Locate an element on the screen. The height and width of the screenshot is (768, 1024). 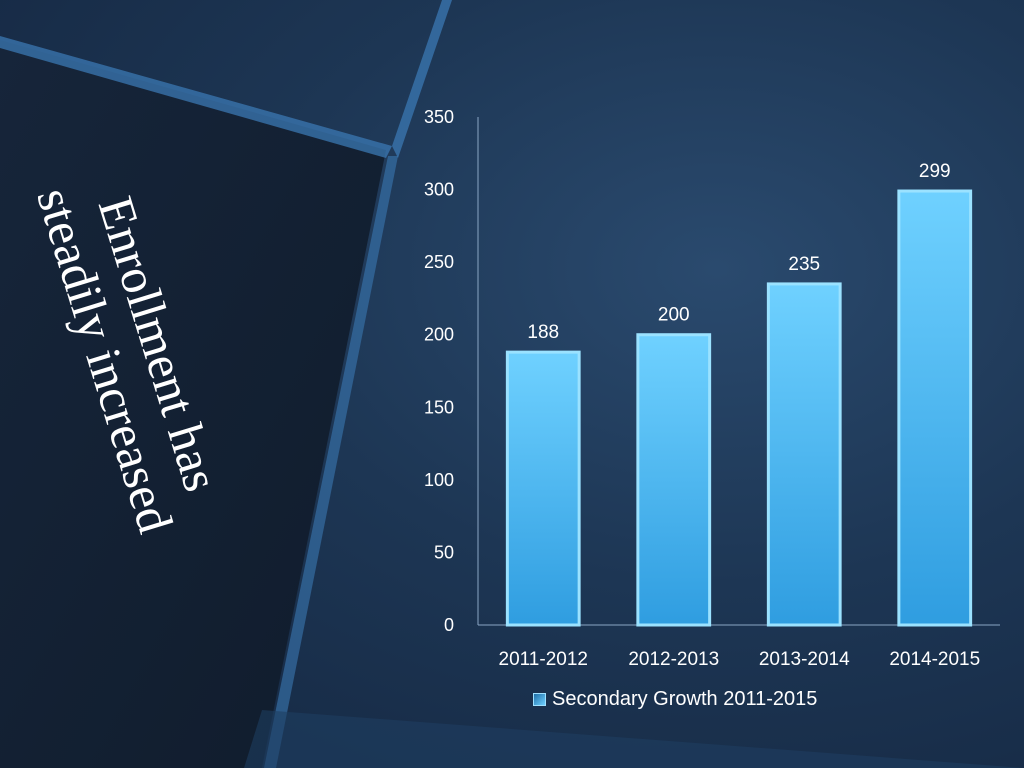
legend-label: Secondary Growth 2011-2015 is located at coordinates (685, 698).